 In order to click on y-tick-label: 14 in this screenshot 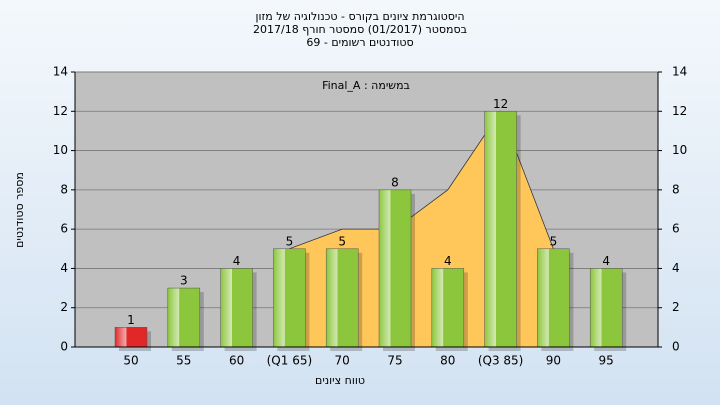, I will do `click(60, 72)`.